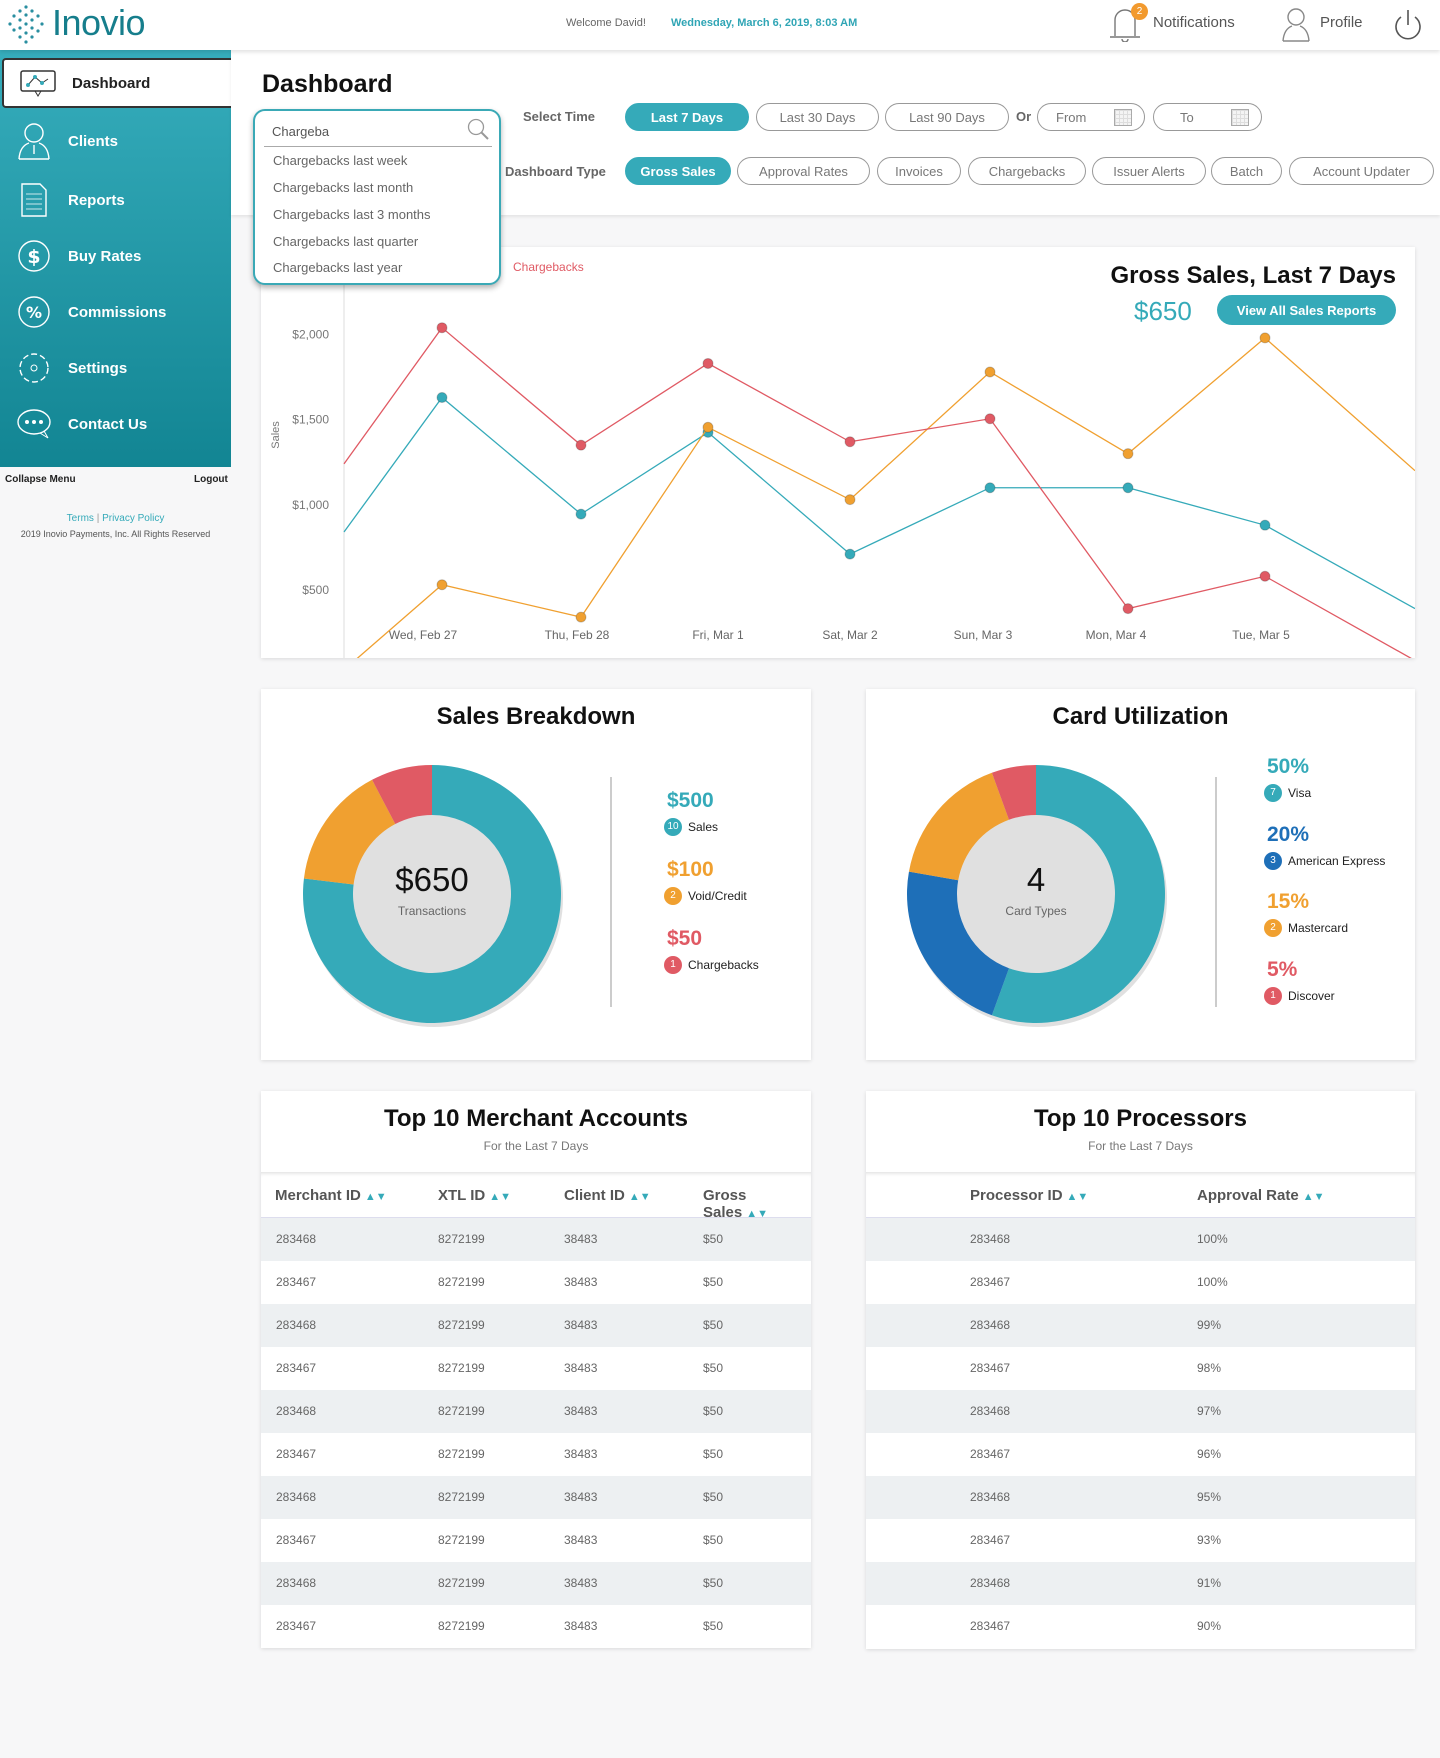  What do you see at coordinates (1027, 171) in the screenshot?
I see `type-chargebacks-button: Chargebacks` at bounding box center [1027, 171].